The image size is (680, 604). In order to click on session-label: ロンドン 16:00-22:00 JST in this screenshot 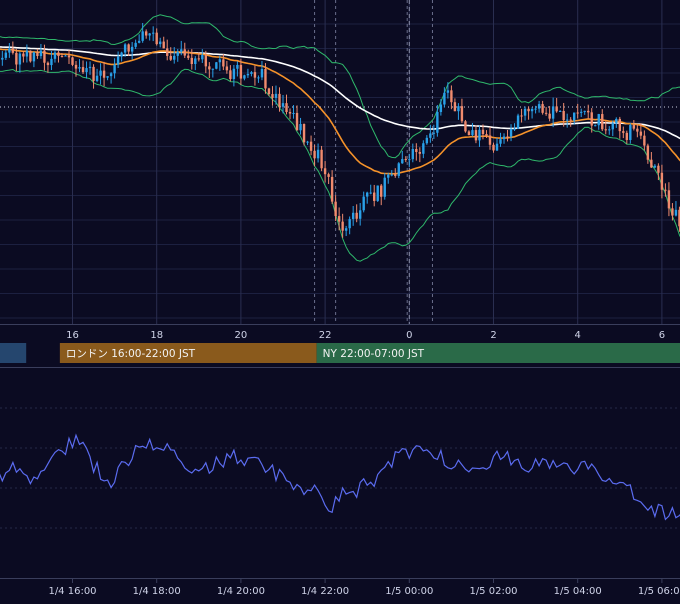, I will do `click(131, 354)`.